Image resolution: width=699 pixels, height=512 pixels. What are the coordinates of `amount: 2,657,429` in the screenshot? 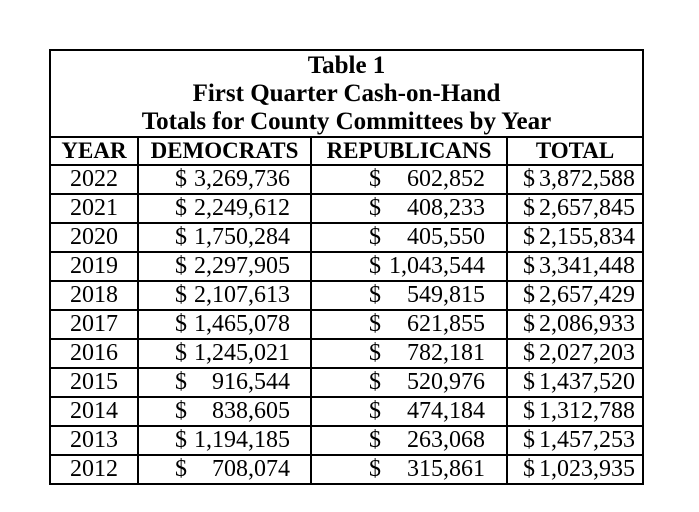 It's located at (587, 295).